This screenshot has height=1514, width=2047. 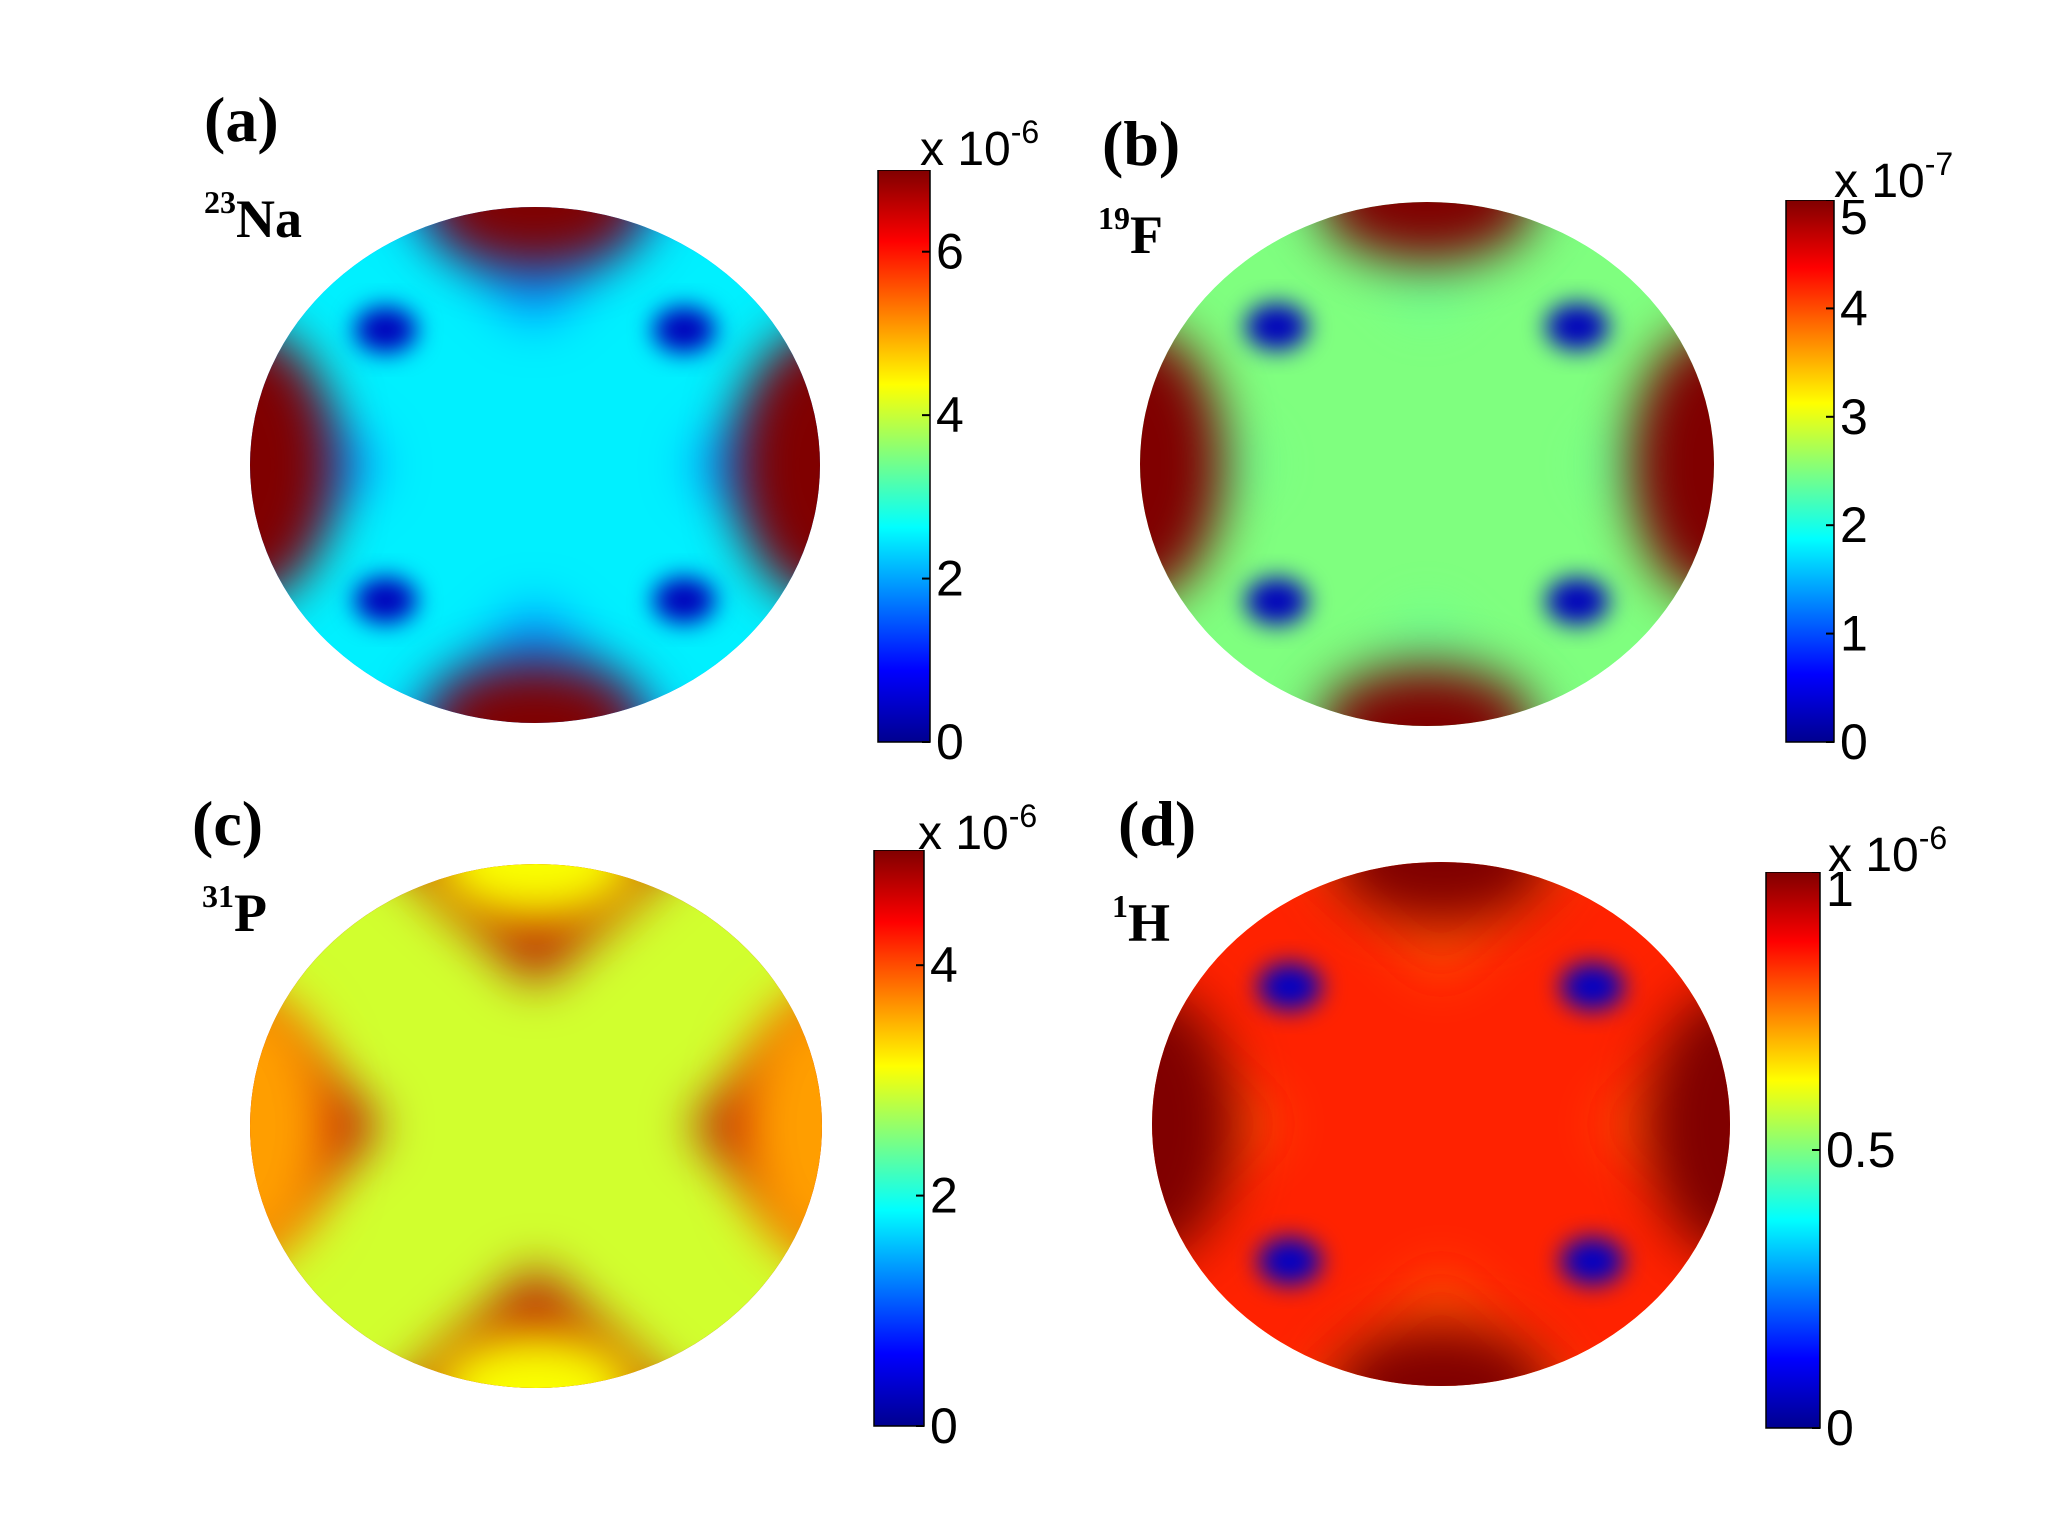 I want to click on panel-label: (d), so click(x=1157, y=823).